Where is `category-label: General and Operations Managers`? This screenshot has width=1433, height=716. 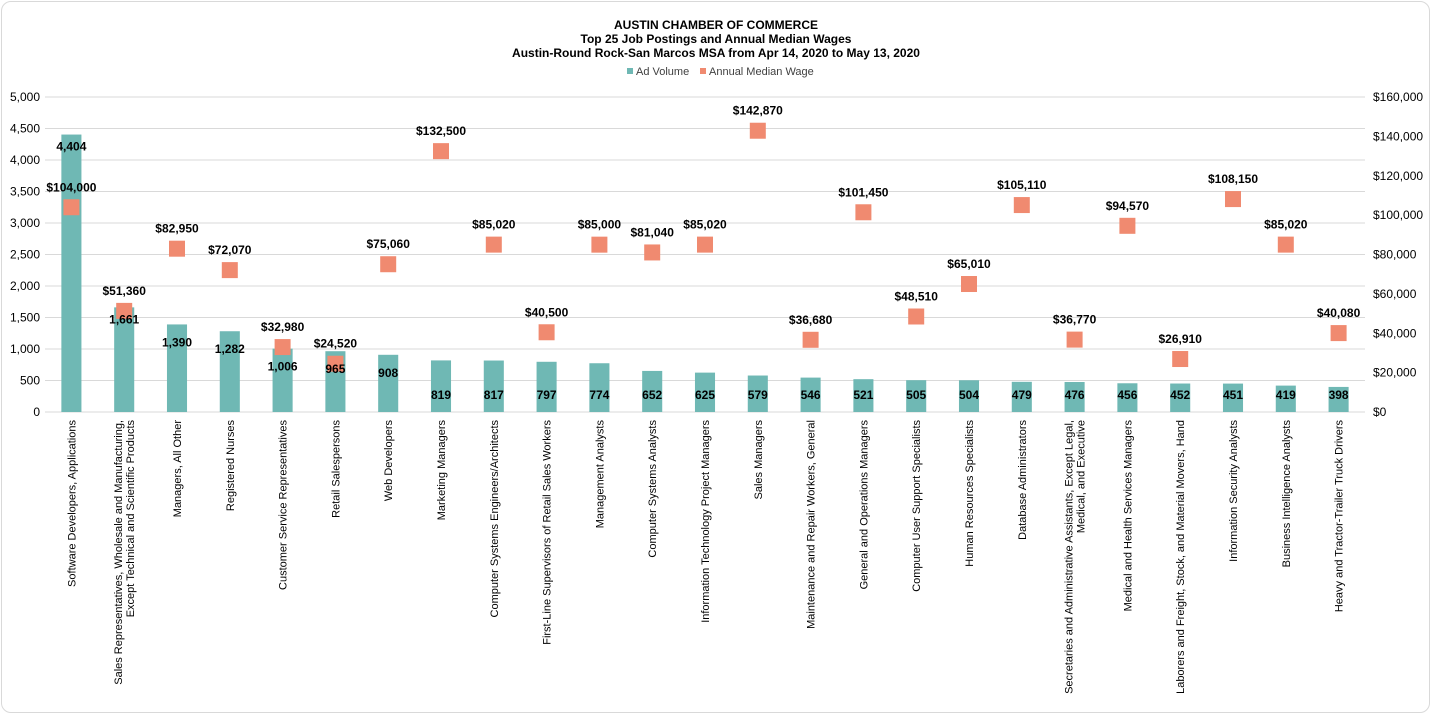 category-label: General and Operations Managers is located at coordinates (864, 505).